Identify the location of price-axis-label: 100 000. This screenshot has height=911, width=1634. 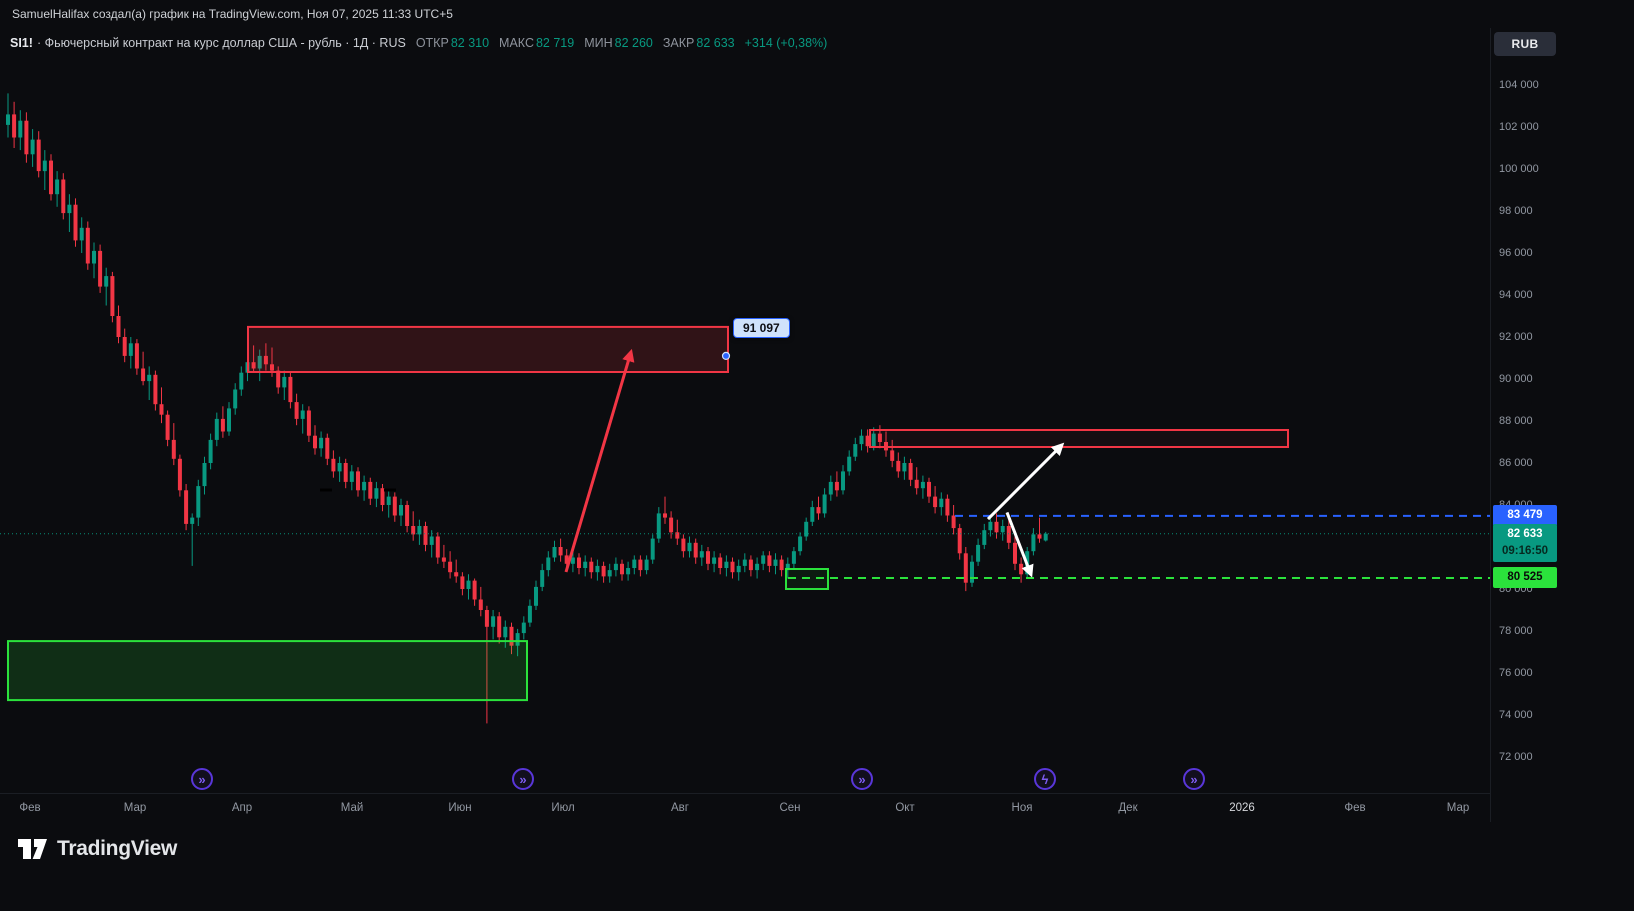
(1519, 169).